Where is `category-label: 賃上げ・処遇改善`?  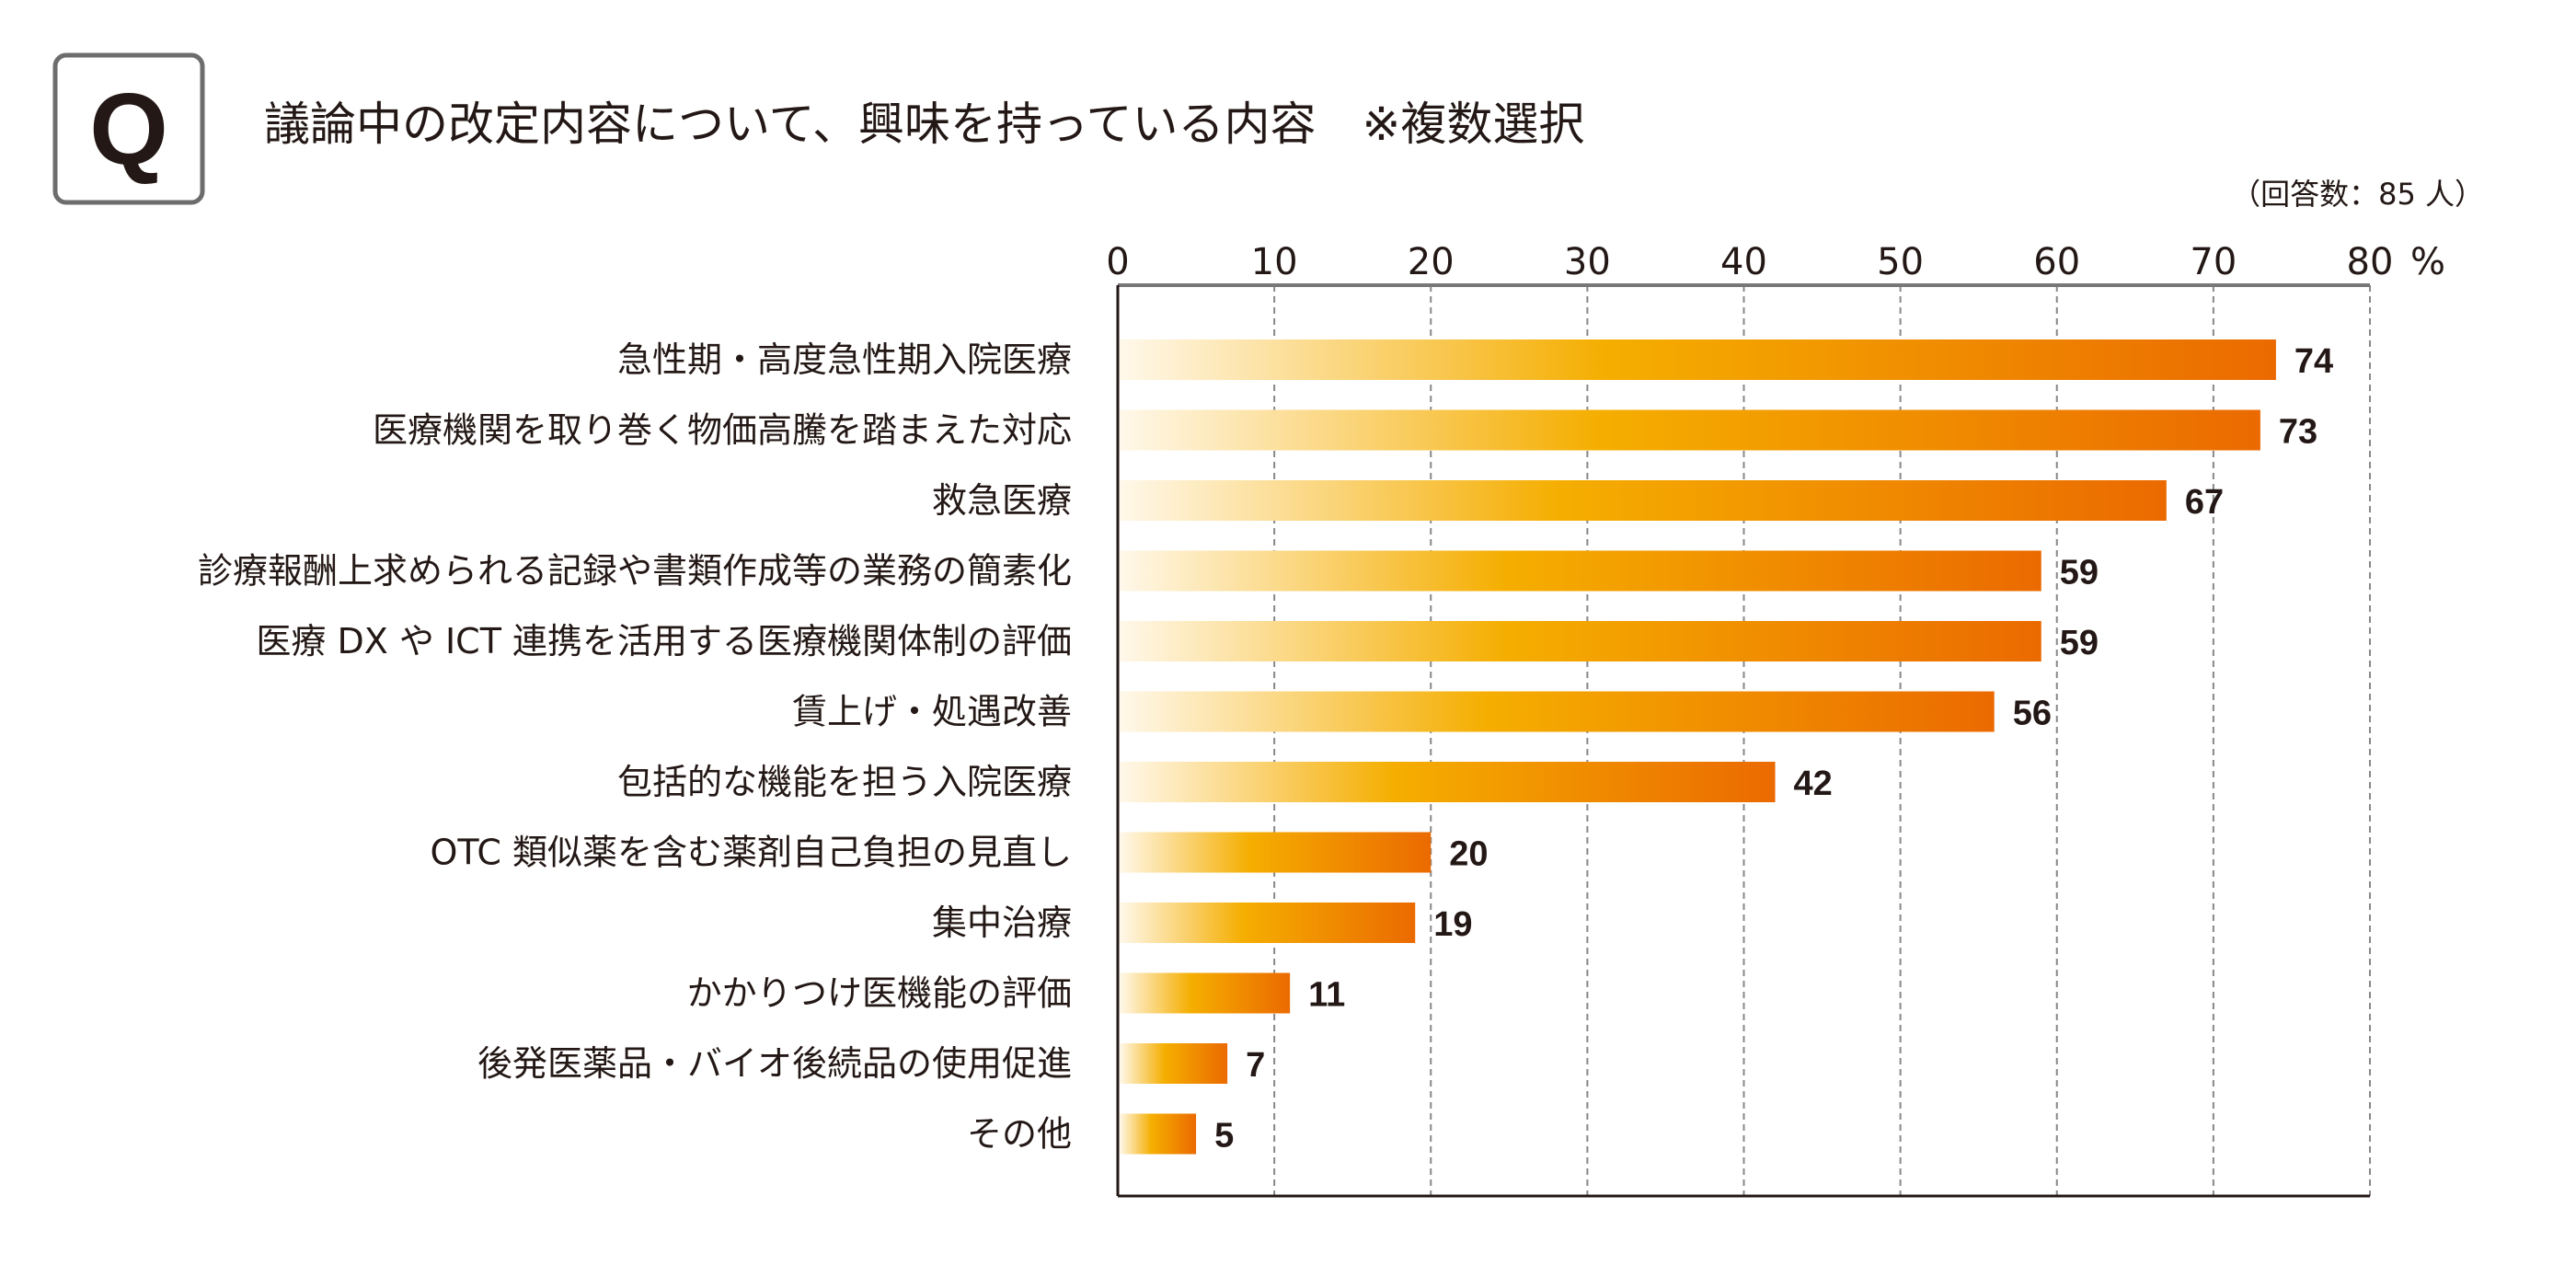
category-label: 賃上げ・処遇改善 is located at coordinates (932, 712).